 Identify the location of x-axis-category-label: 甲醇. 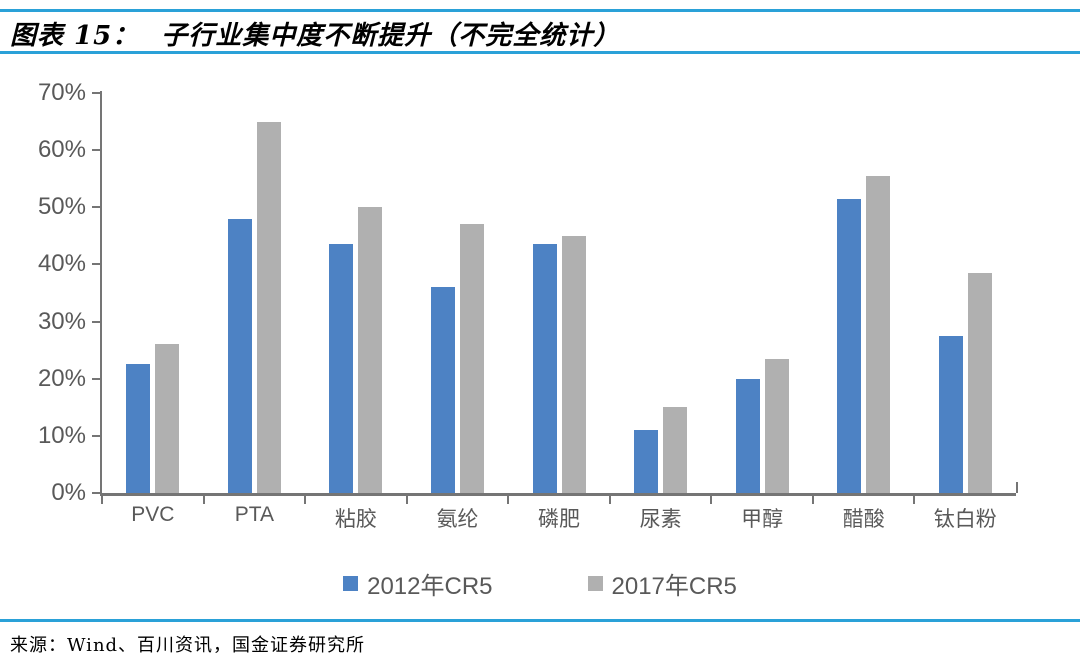
(762, 519).